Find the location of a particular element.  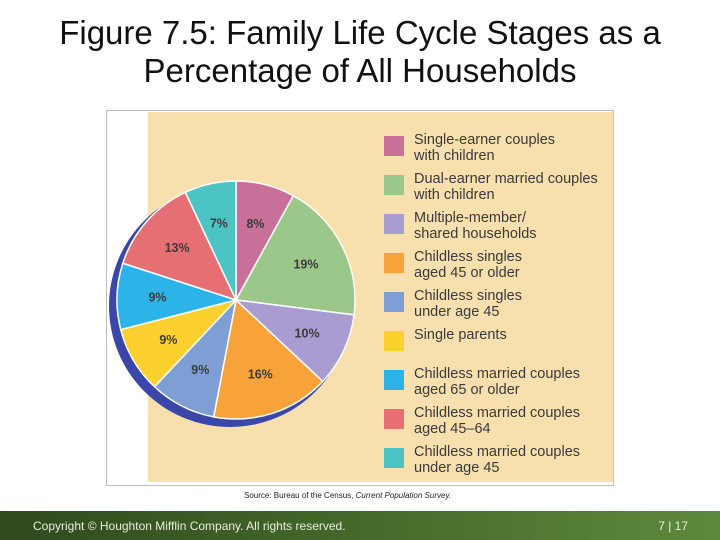

legend-label: Single parents is located at coordinates (460, 335).